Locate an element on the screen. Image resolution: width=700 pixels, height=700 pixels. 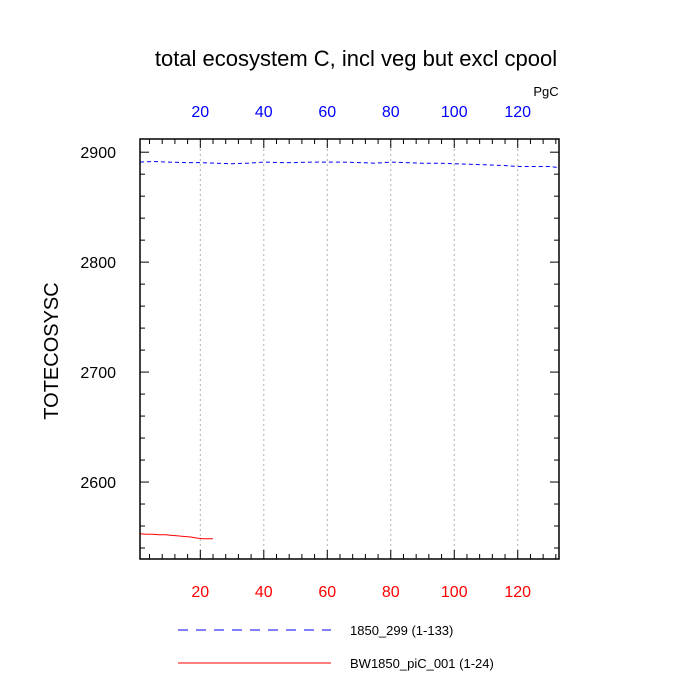
y-tick-label: 2600 is located at coordinates (98, 483).